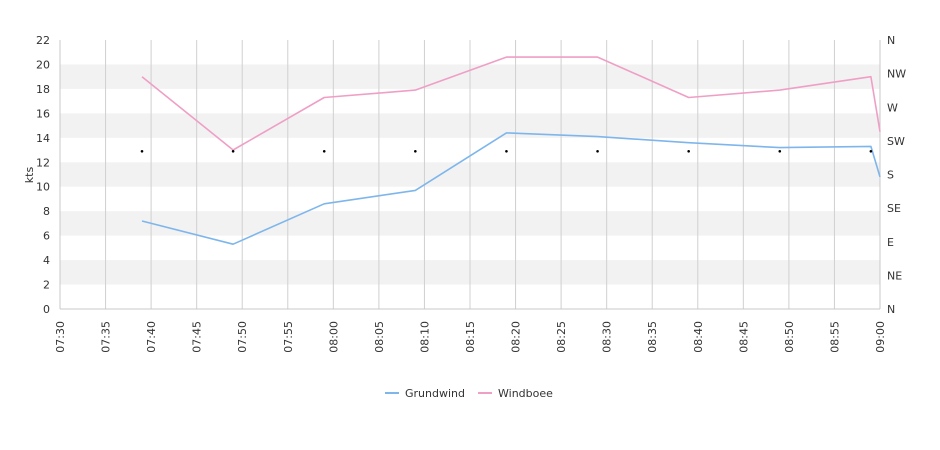  Describe the element at coordinates (896, 74) in the screenshot. I see `right-tick-label: NW` at that location.